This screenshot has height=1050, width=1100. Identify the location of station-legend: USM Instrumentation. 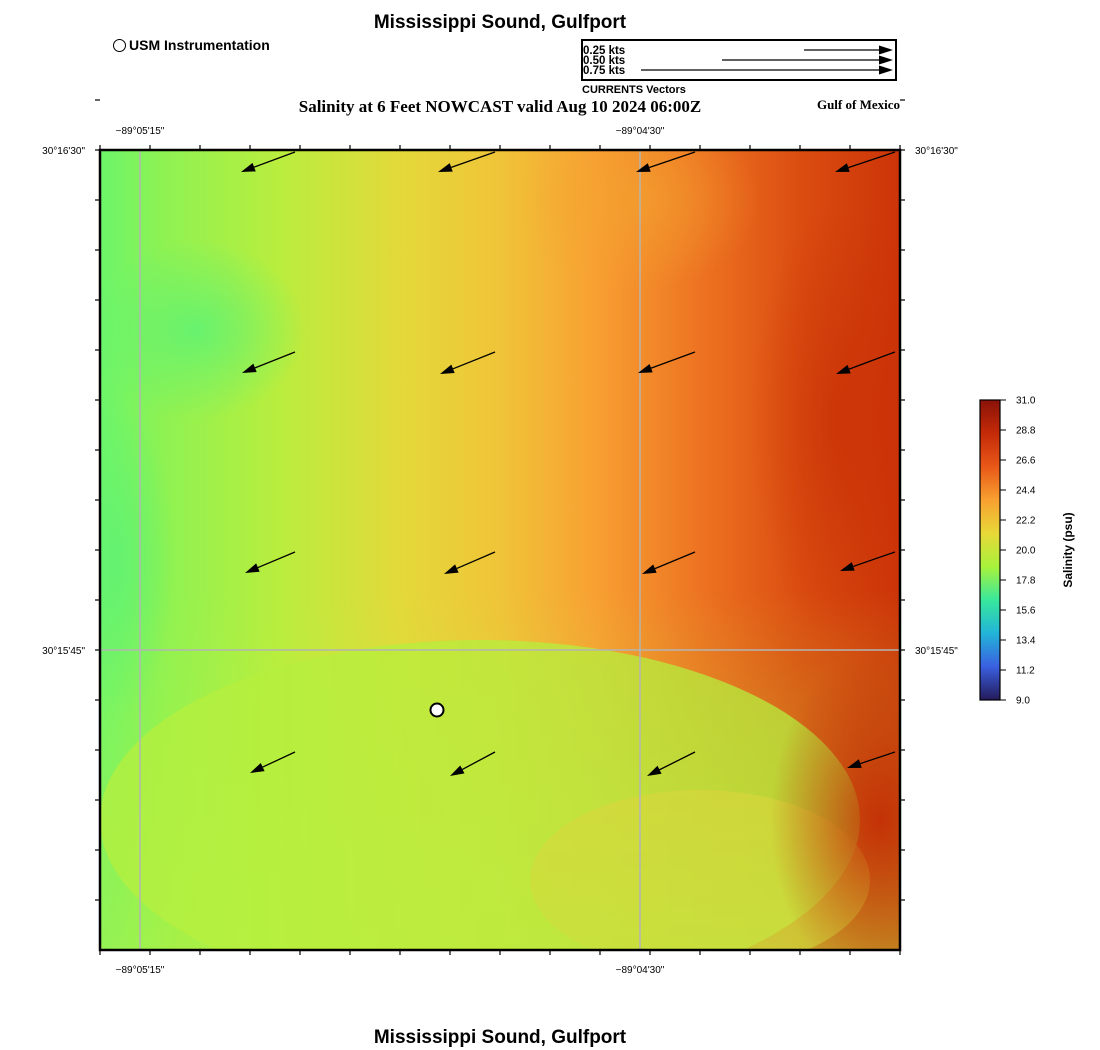
(191, 45).